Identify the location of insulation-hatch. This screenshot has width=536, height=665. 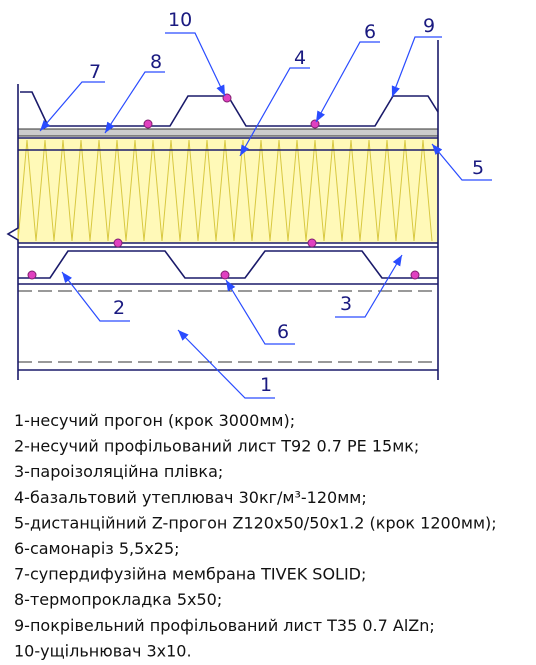
(225, 190).